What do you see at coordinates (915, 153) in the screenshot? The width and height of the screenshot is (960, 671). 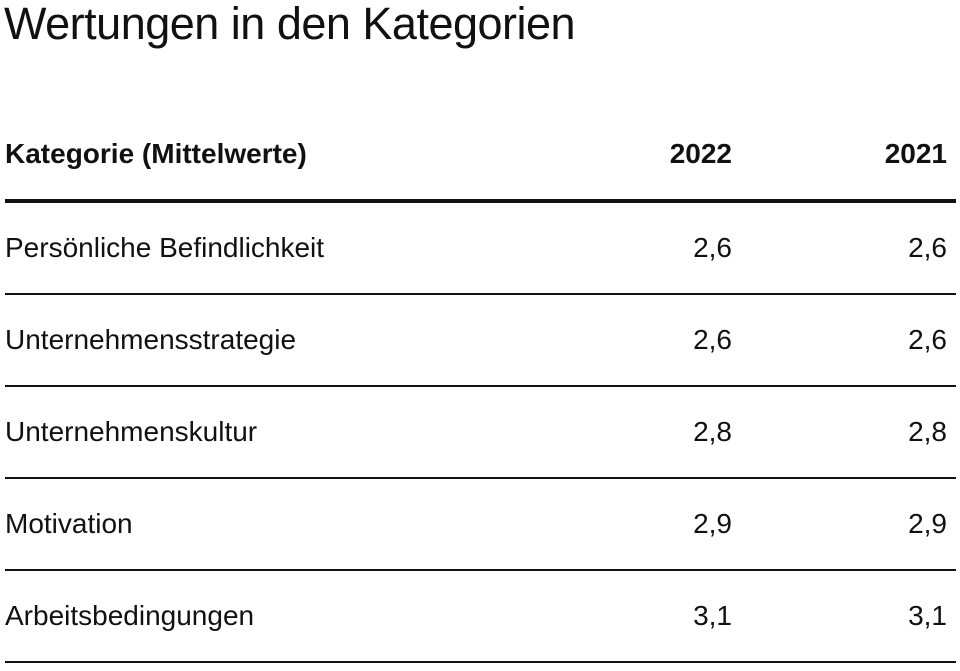 I see `header-2021: 2021` at bounding box center [915, 153].